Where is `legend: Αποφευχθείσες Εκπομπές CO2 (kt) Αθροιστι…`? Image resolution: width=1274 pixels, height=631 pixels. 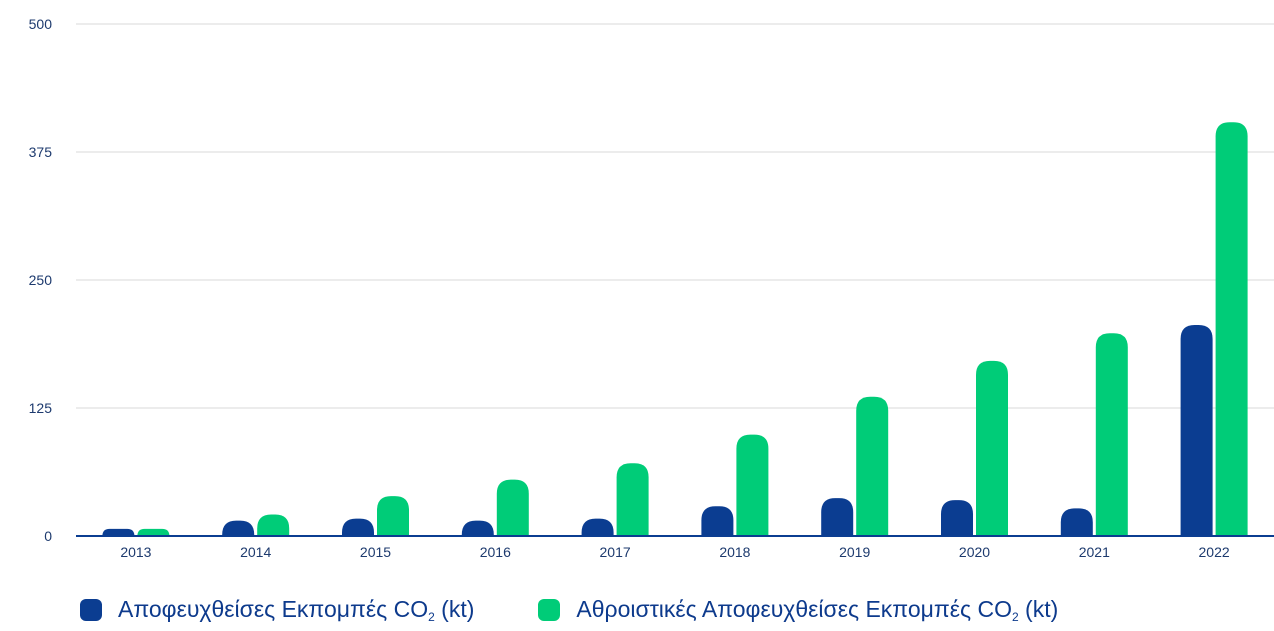 legend: Αποφευχθείσες Εκπομπές CO2 (kt) Αθροιστι… is located at coordinates (601, 610).